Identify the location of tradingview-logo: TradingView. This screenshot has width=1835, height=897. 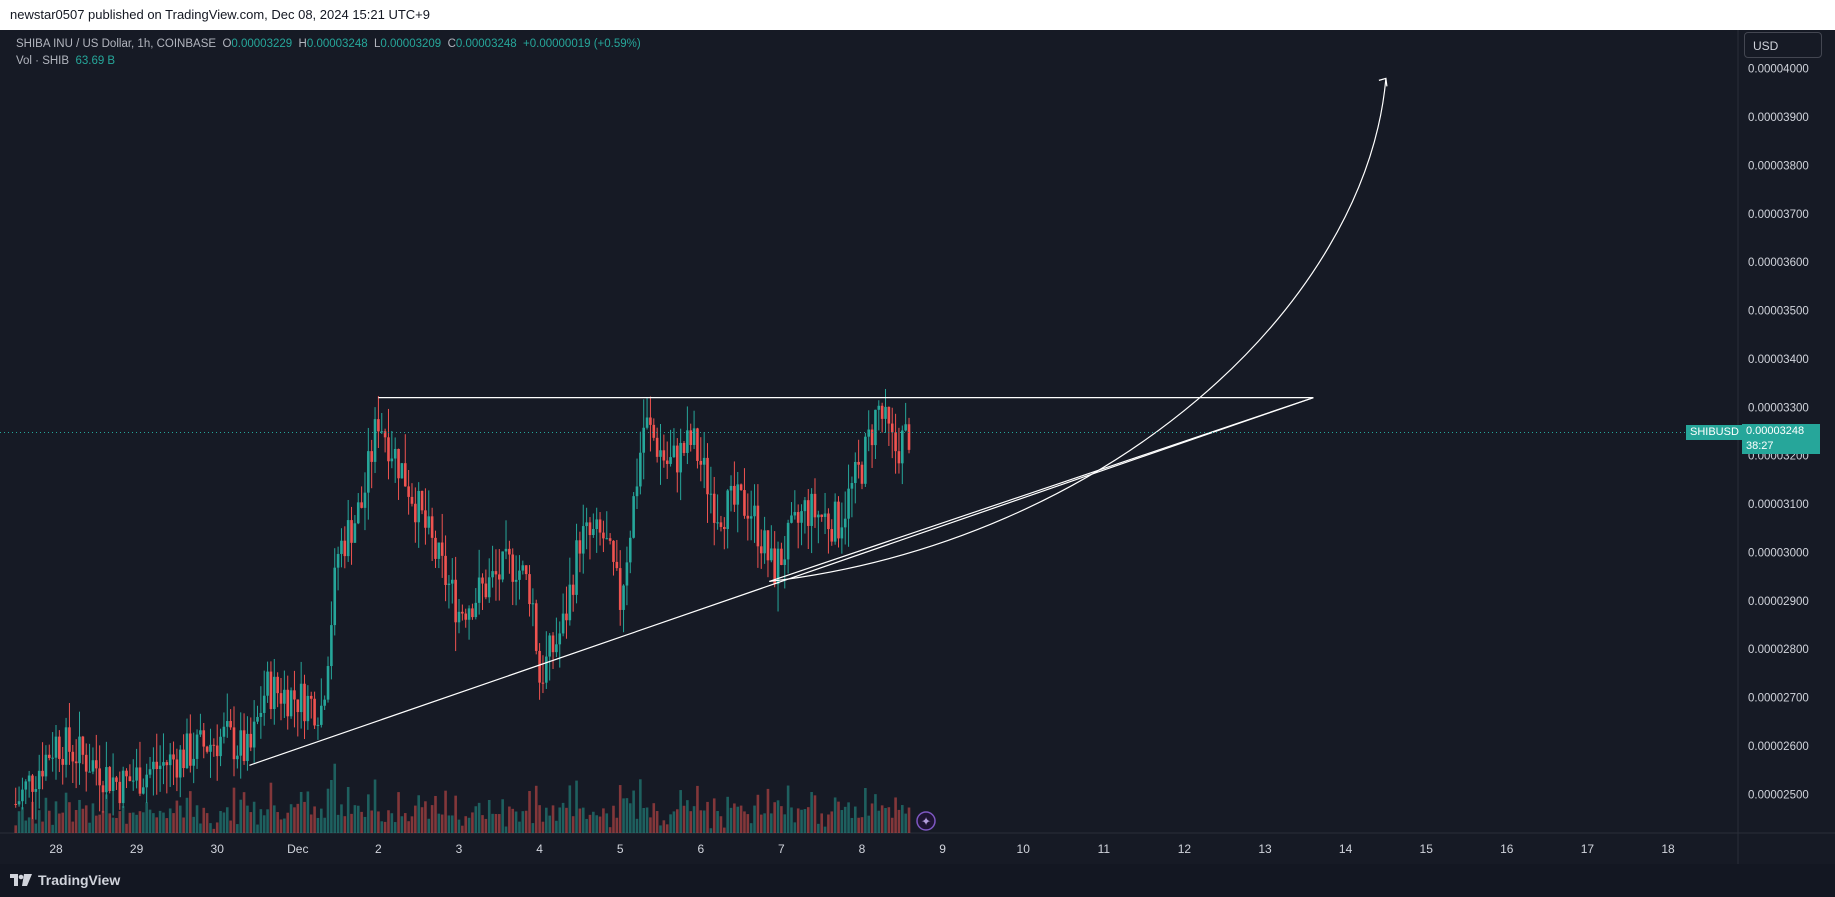
(65, 880).